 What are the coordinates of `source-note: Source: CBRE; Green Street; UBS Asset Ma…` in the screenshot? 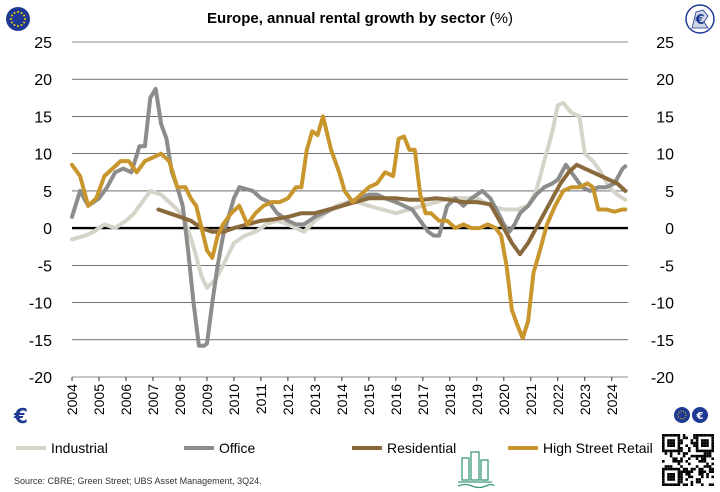 It's located at (138, 481).